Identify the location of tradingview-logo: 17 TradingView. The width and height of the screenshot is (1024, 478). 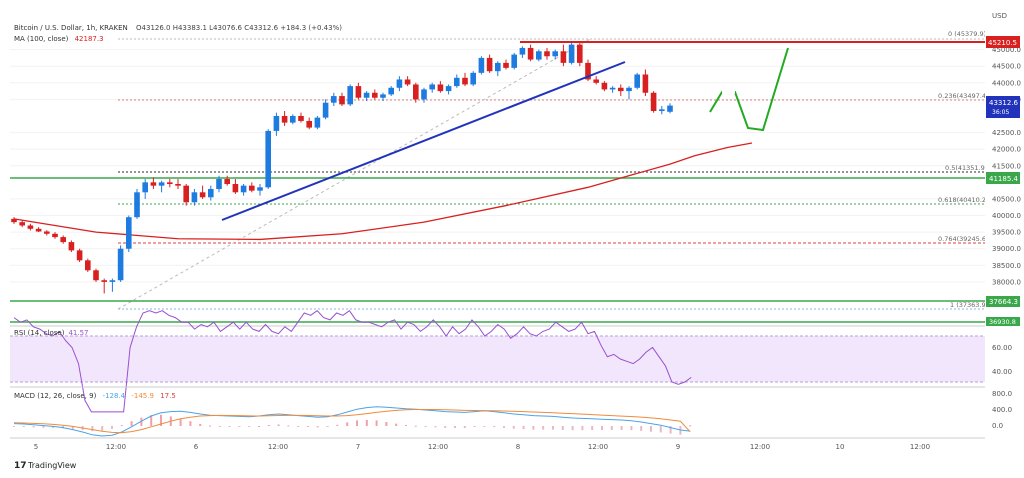
(45, 466).